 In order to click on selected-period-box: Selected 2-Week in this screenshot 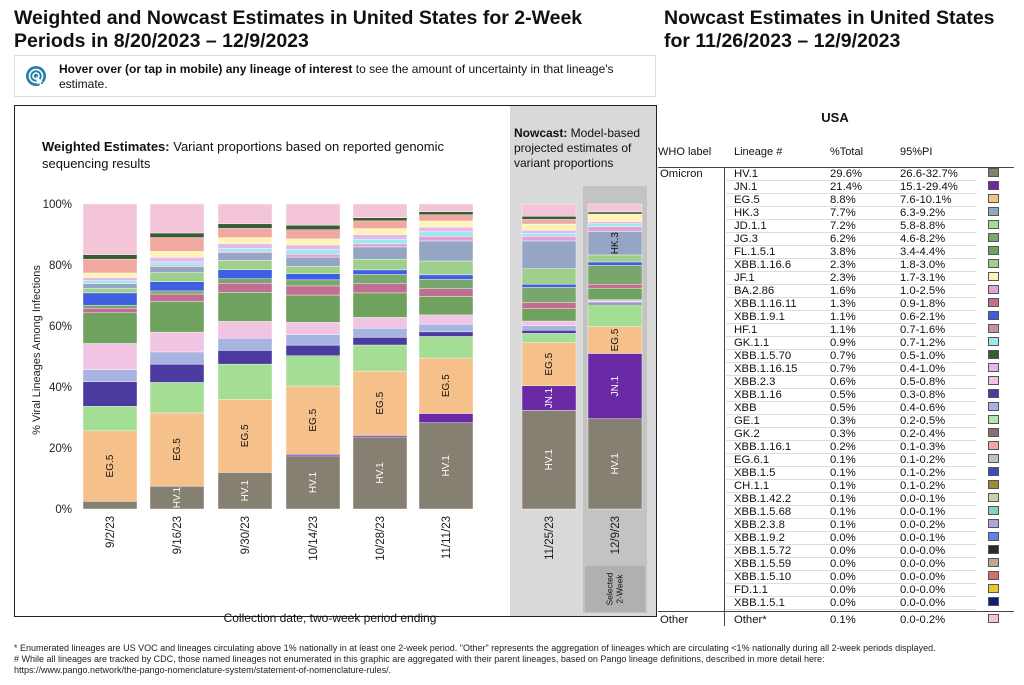, I will do `click(615, 589)`.